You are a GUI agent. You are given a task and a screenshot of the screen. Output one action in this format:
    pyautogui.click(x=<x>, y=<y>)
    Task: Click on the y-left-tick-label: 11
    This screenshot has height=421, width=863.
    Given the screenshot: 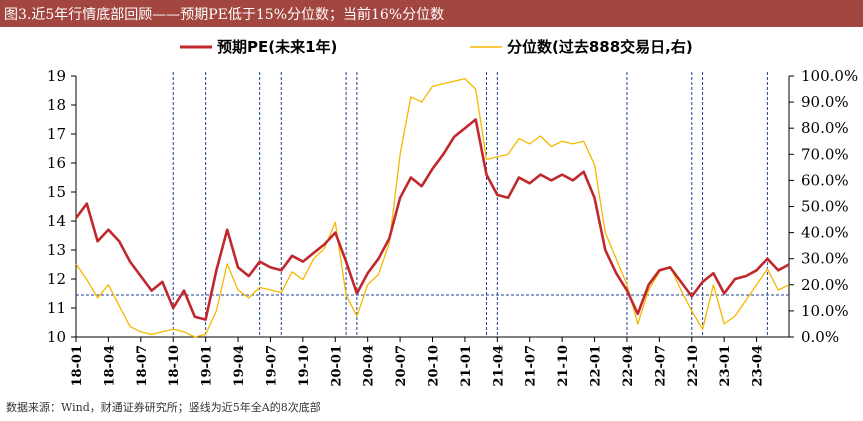 What is the action you would take?
    pyautogui.click(x=56, y=308)
    